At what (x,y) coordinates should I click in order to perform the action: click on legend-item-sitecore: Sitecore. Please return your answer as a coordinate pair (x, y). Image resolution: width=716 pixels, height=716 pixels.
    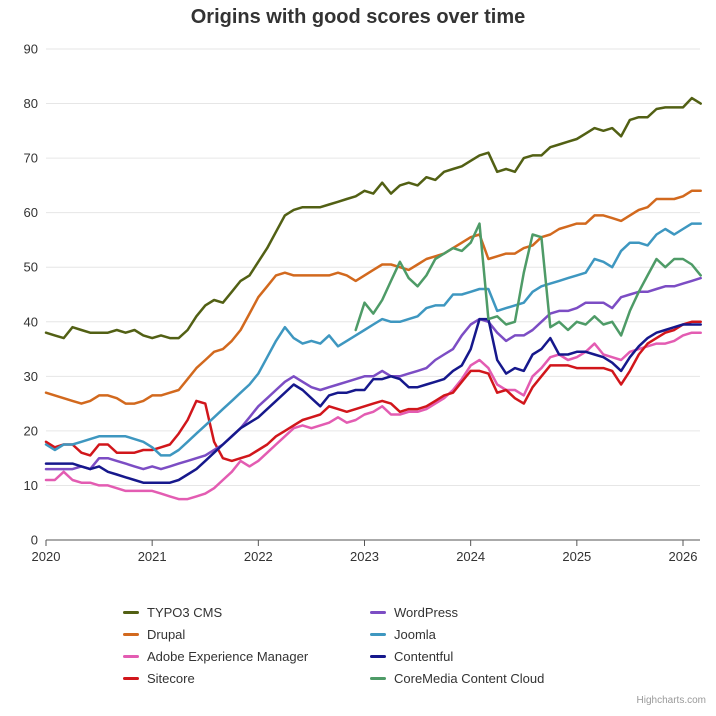
    Looking at the image, I should click on (246, 678).